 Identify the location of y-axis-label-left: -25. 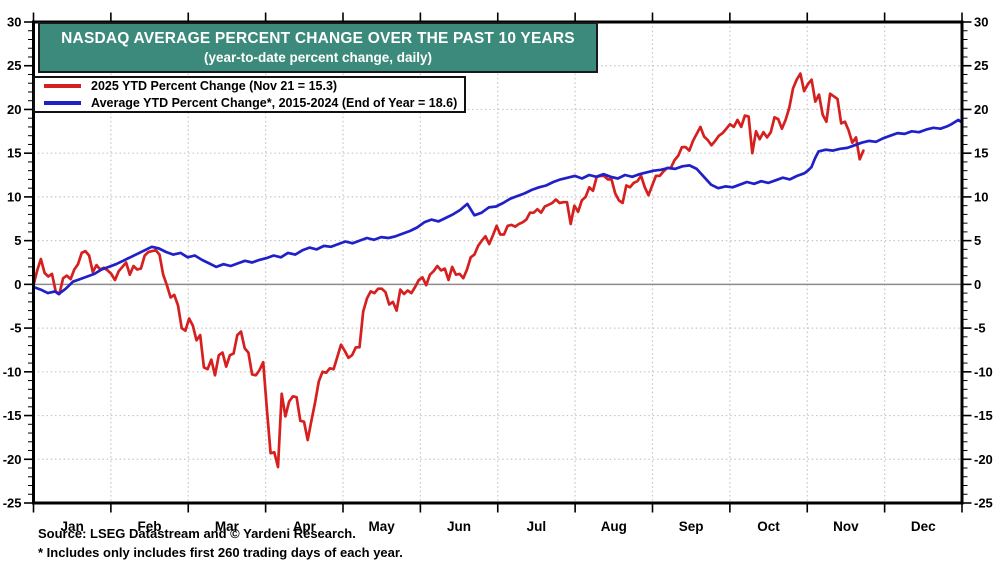
(12, 503).